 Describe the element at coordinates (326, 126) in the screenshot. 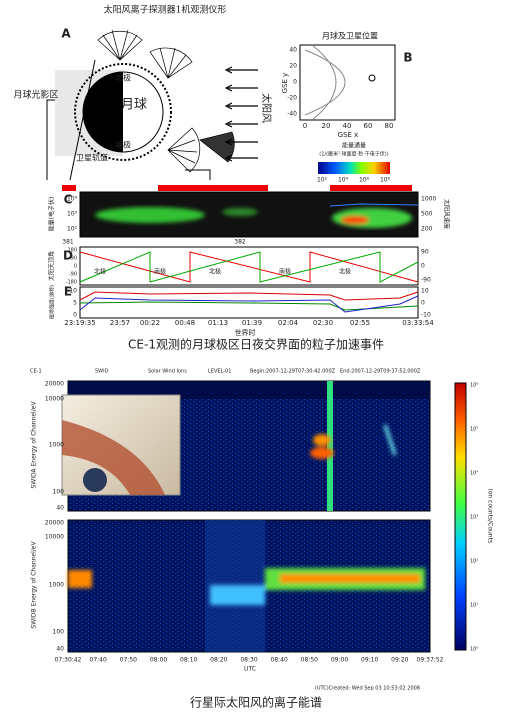

I see `panel-b-xtick: 20` at that location.